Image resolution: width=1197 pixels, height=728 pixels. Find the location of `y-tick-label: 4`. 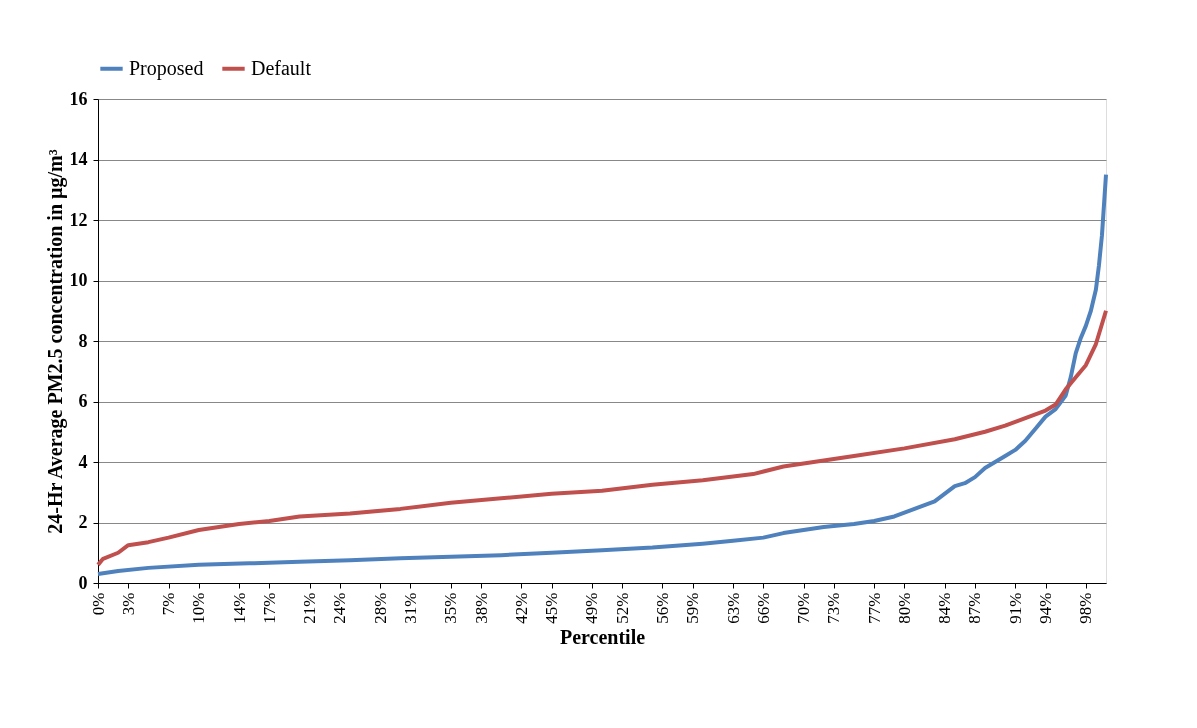

y-tick-label: 4 is located at coordinates (83, 461).